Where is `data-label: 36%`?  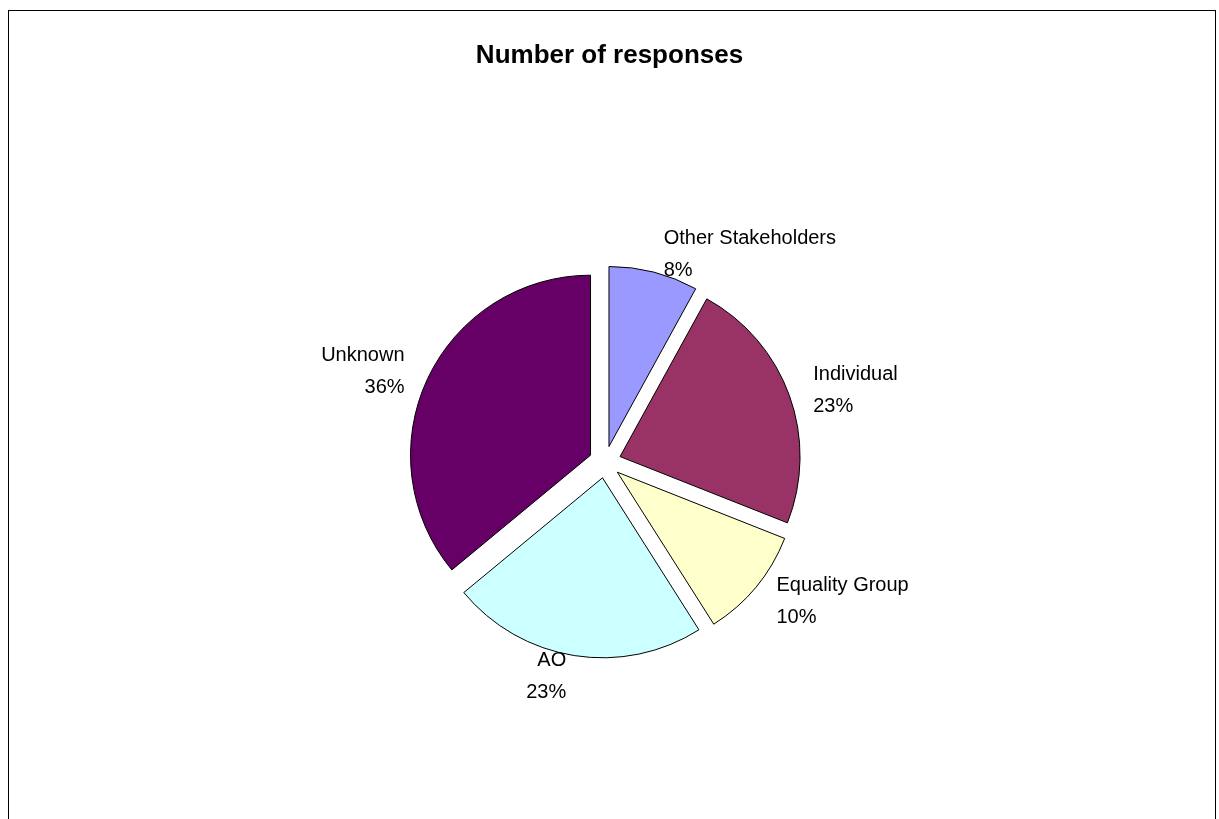 data-label: 36% is located at coordinates (384, 386).